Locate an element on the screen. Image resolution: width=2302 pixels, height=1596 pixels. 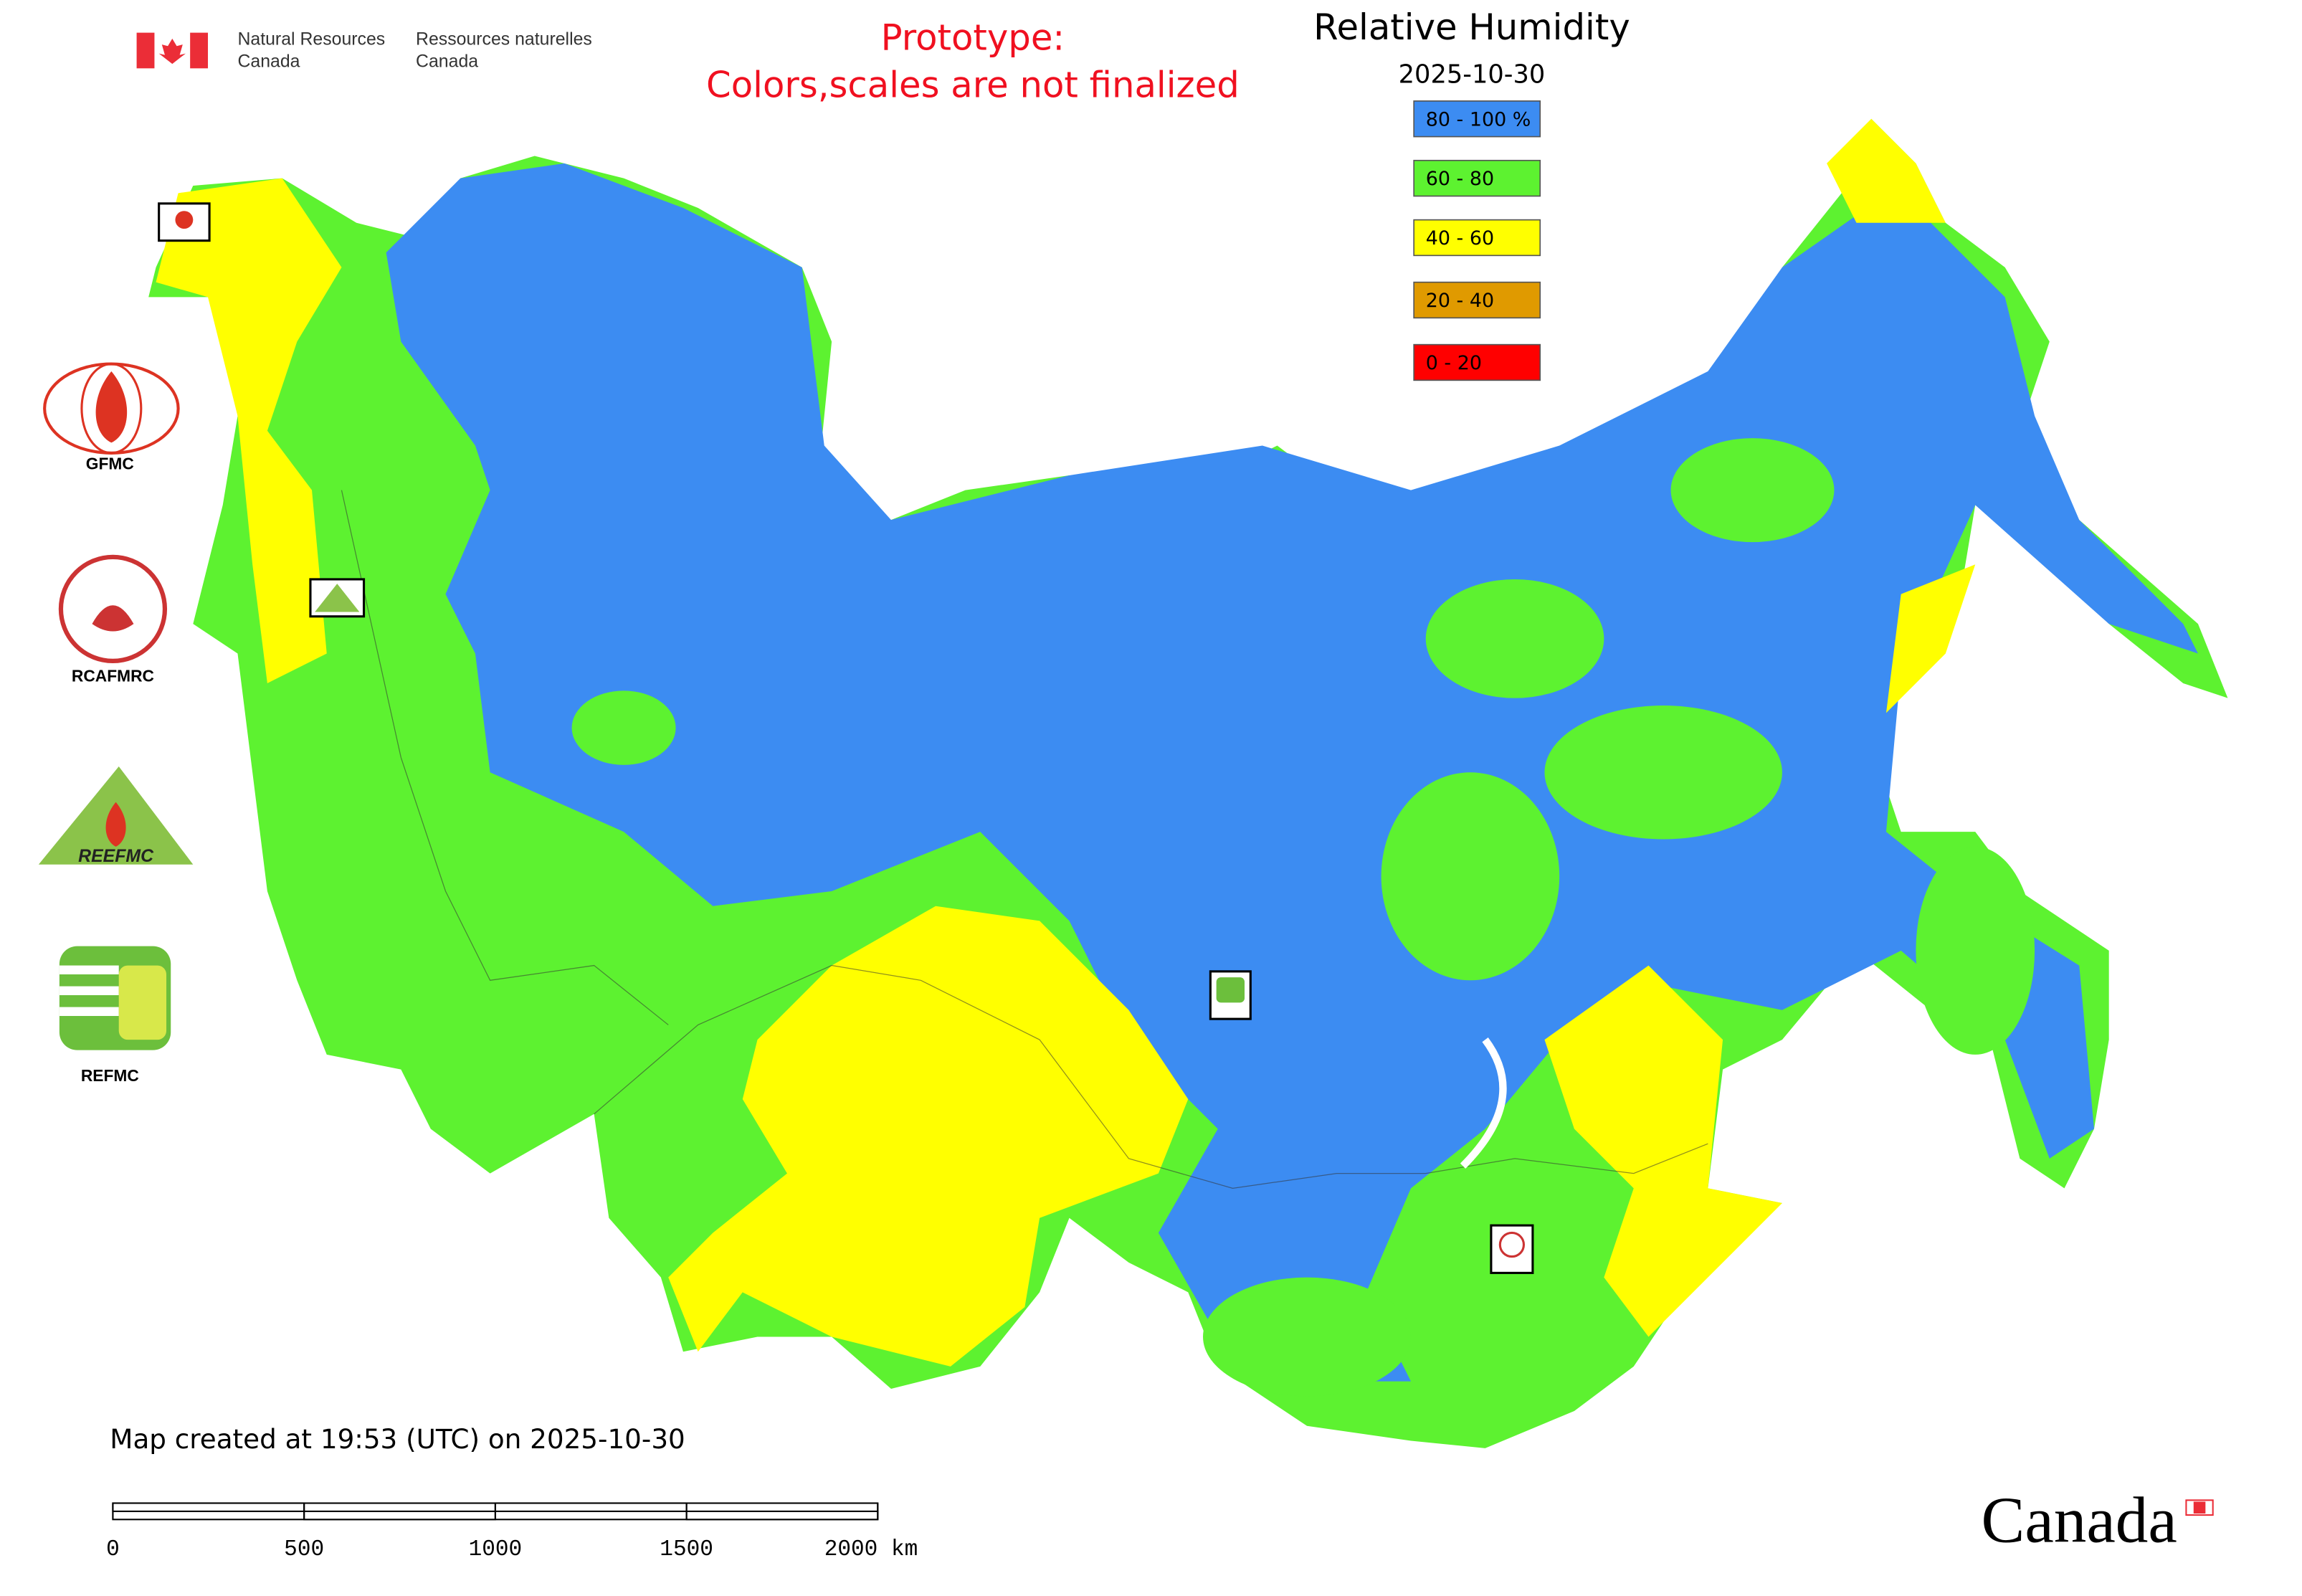
logo-panel is located at coordinates (142, 1002).